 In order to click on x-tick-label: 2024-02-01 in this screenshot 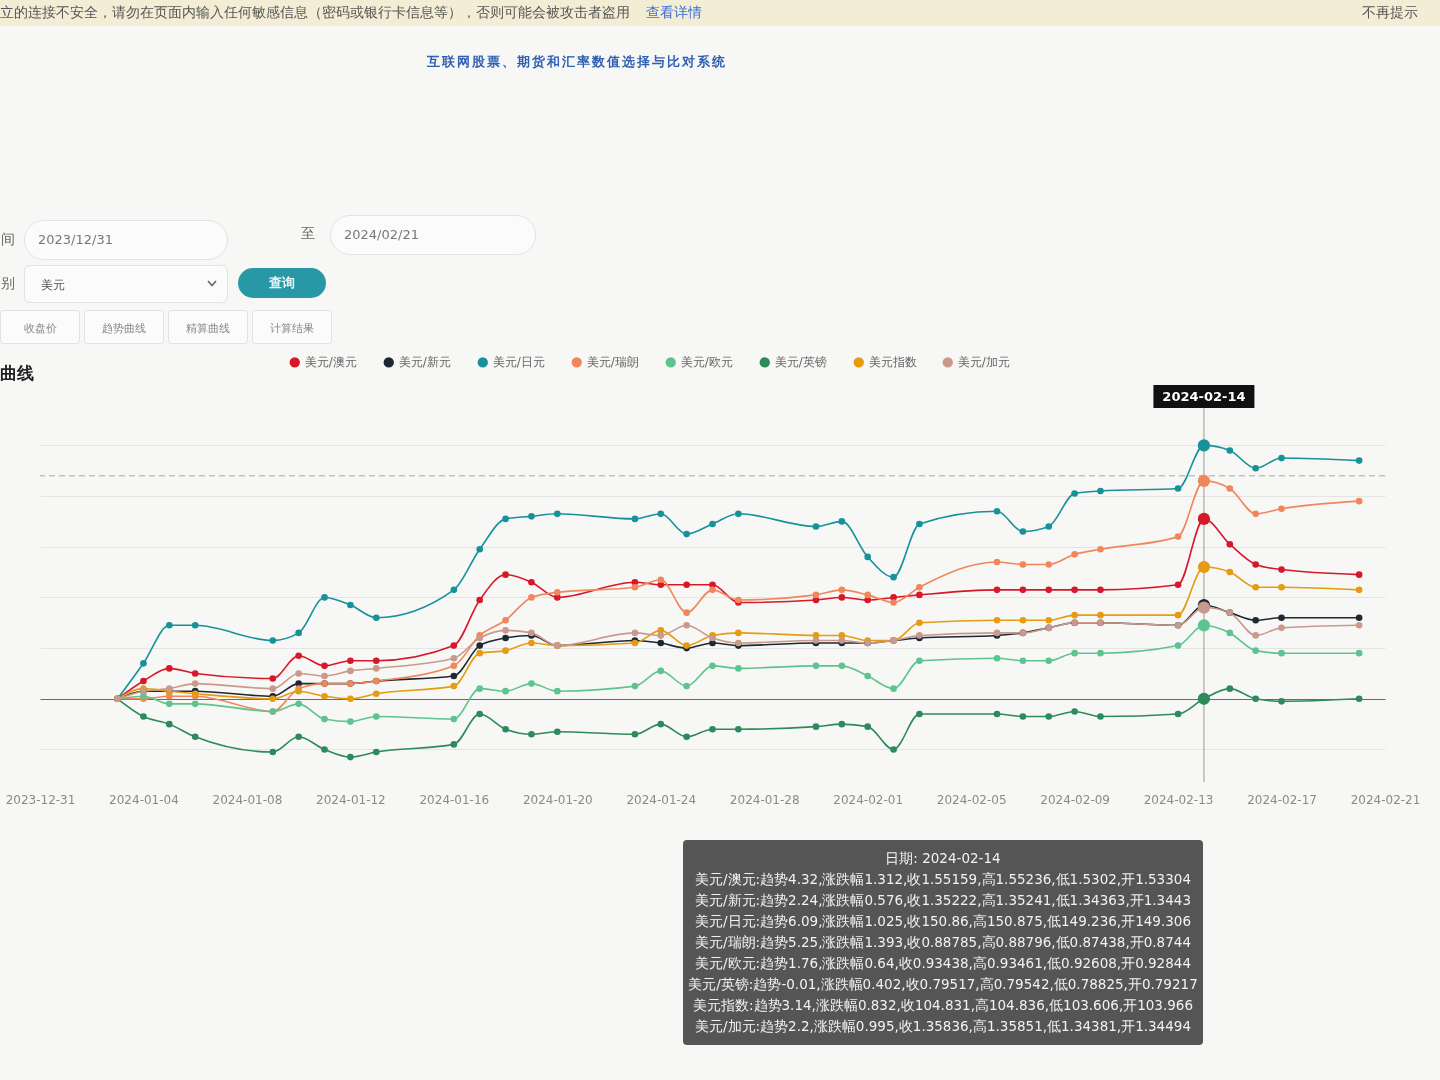, I will do `click(868, 799)`.